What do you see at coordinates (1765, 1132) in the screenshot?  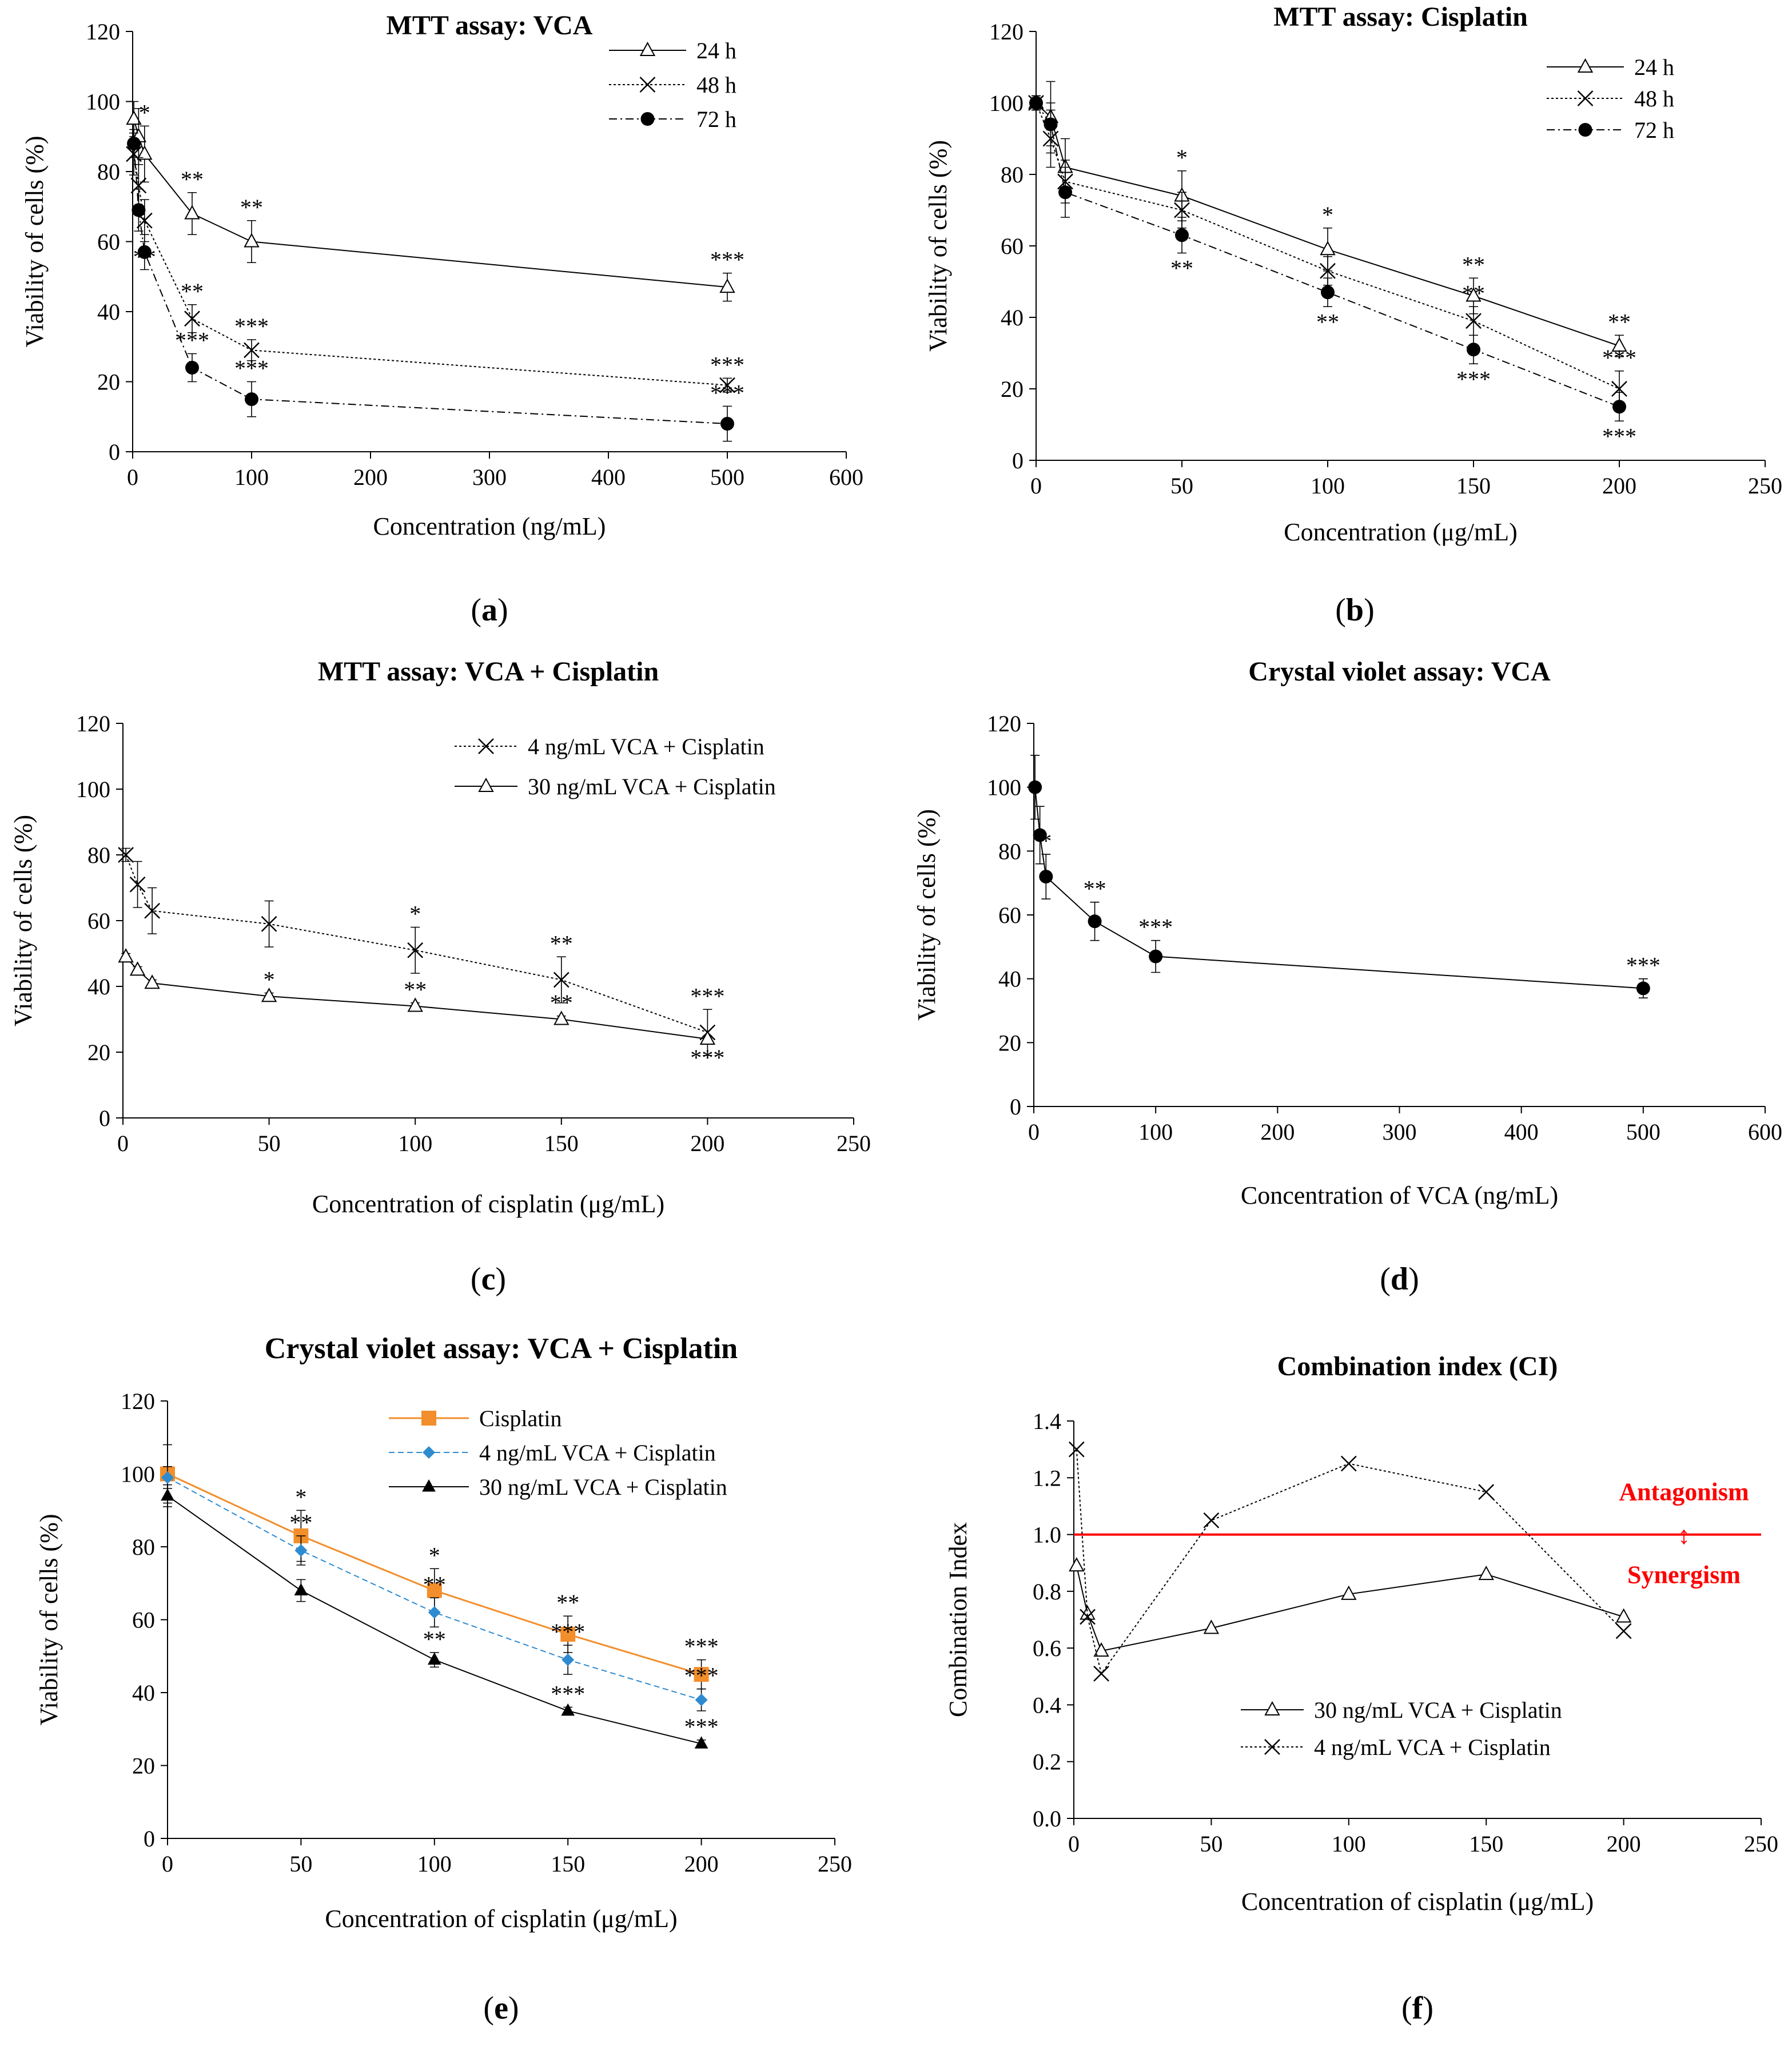 I see `x-tick-label: 600` at bounding box center [1765, 1132].